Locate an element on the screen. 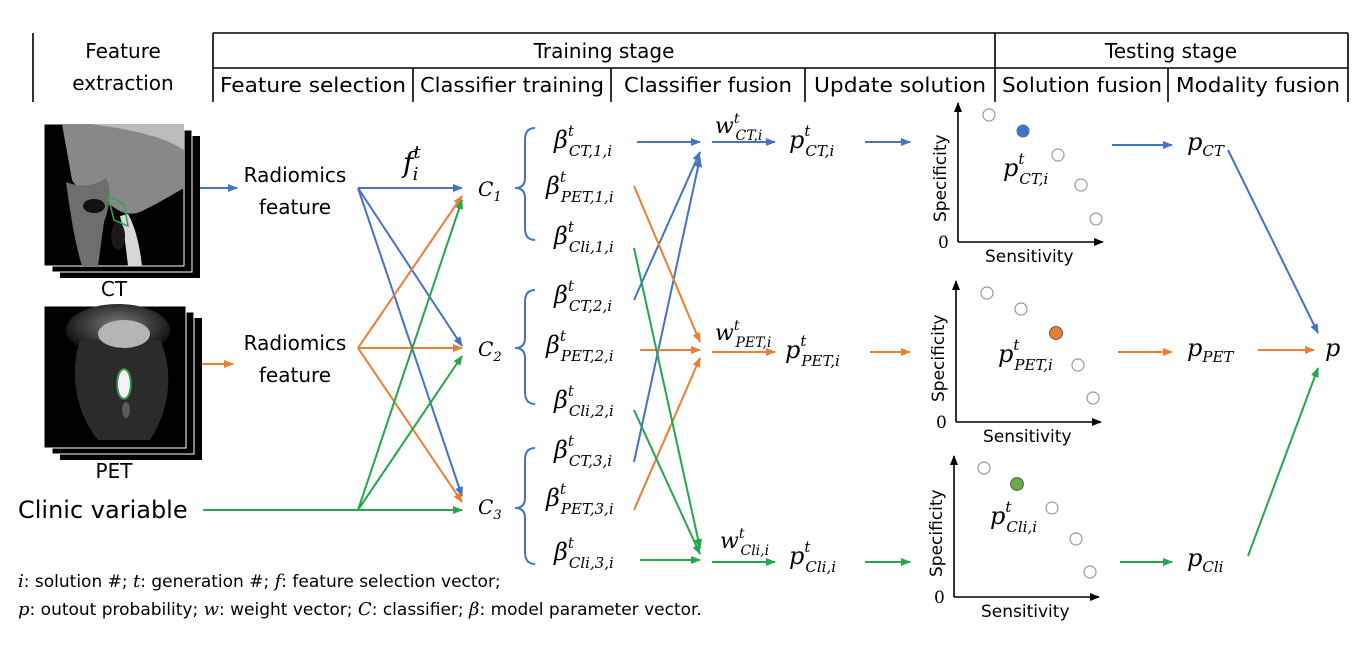 The width and height of the screenshot is (1371, 649). classifier-2: C2 is located at coordinates (490, 351).